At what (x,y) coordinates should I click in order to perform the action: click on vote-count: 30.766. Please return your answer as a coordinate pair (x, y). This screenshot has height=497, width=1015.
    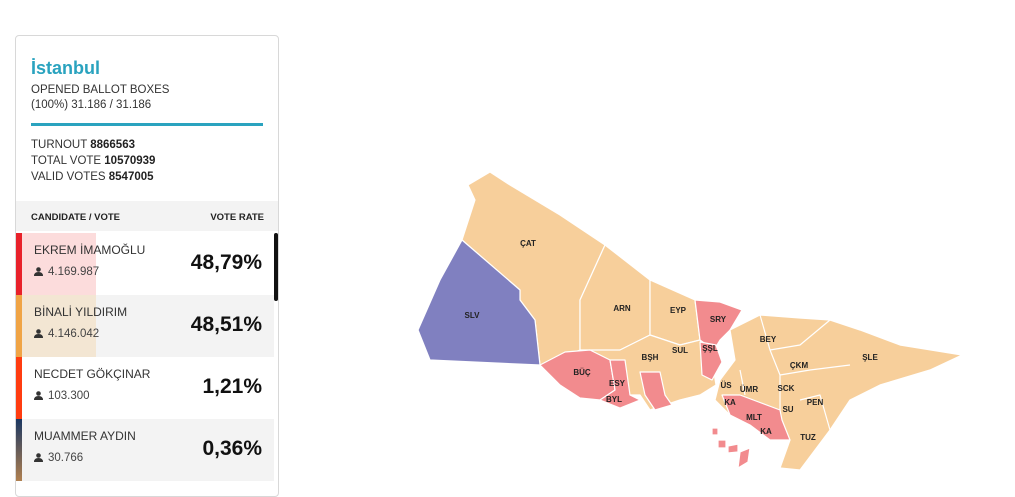
    Looking at the image, I should click on (66, 458).